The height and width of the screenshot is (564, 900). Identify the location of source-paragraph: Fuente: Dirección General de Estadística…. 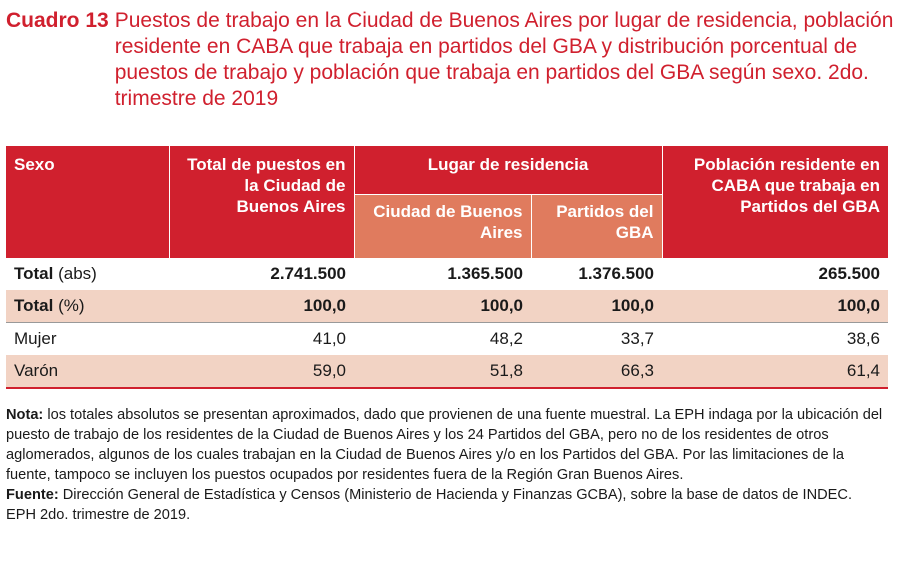
(446, 505).